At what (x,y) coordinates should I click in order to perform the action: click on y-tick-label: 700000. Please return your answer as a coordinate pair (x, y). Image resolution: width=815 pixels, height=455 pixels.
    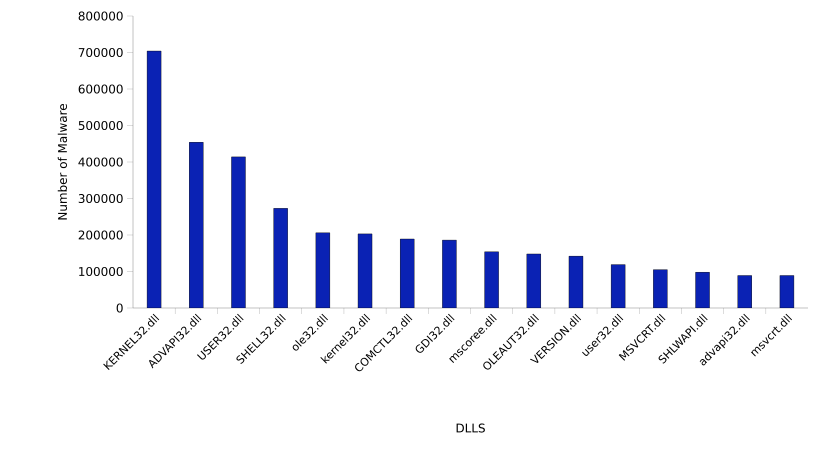
    Looking at the image, I should click on (100, 53).